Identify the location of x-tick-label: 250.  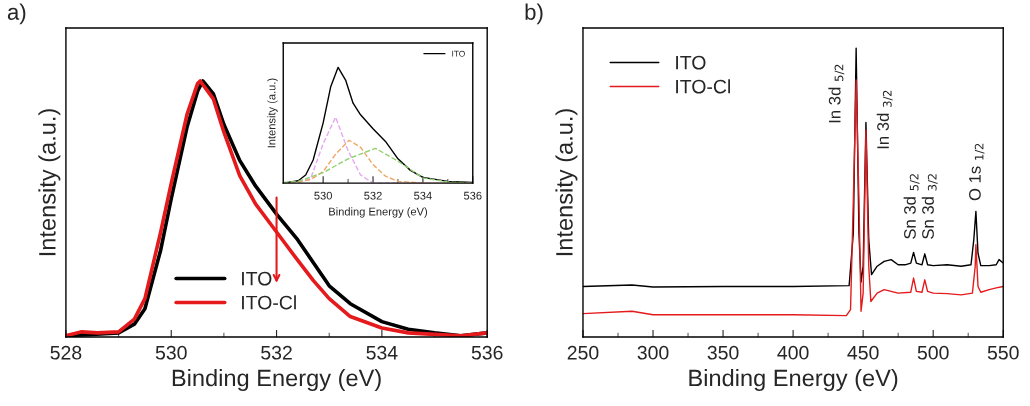
(583, 352).